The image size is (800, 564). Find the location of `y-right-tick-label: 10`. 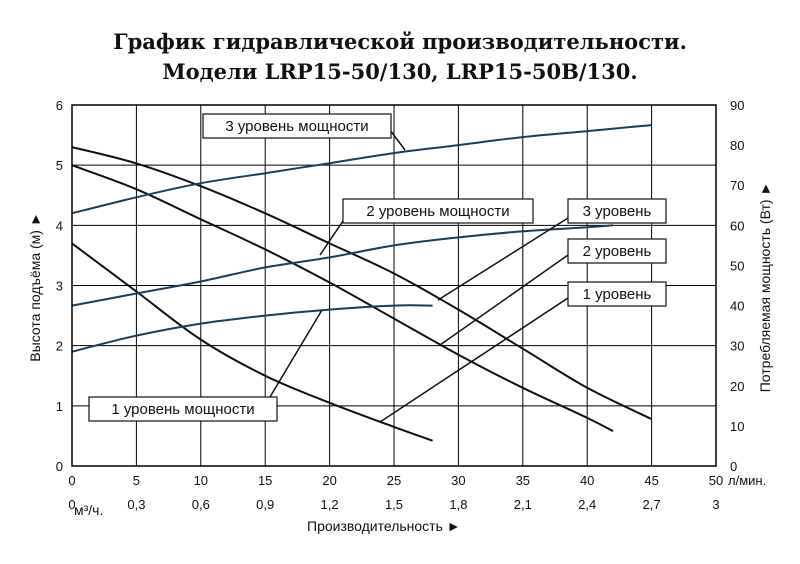

y-right-tick-label: 10 is located at coordinates (737, 426).